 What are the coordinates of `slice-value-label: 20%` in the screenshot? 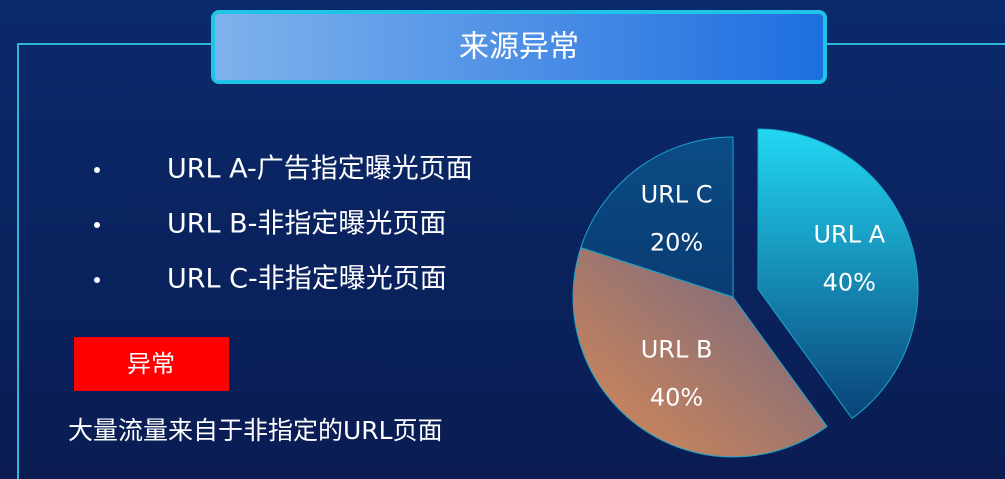 It's located at (676, 242).